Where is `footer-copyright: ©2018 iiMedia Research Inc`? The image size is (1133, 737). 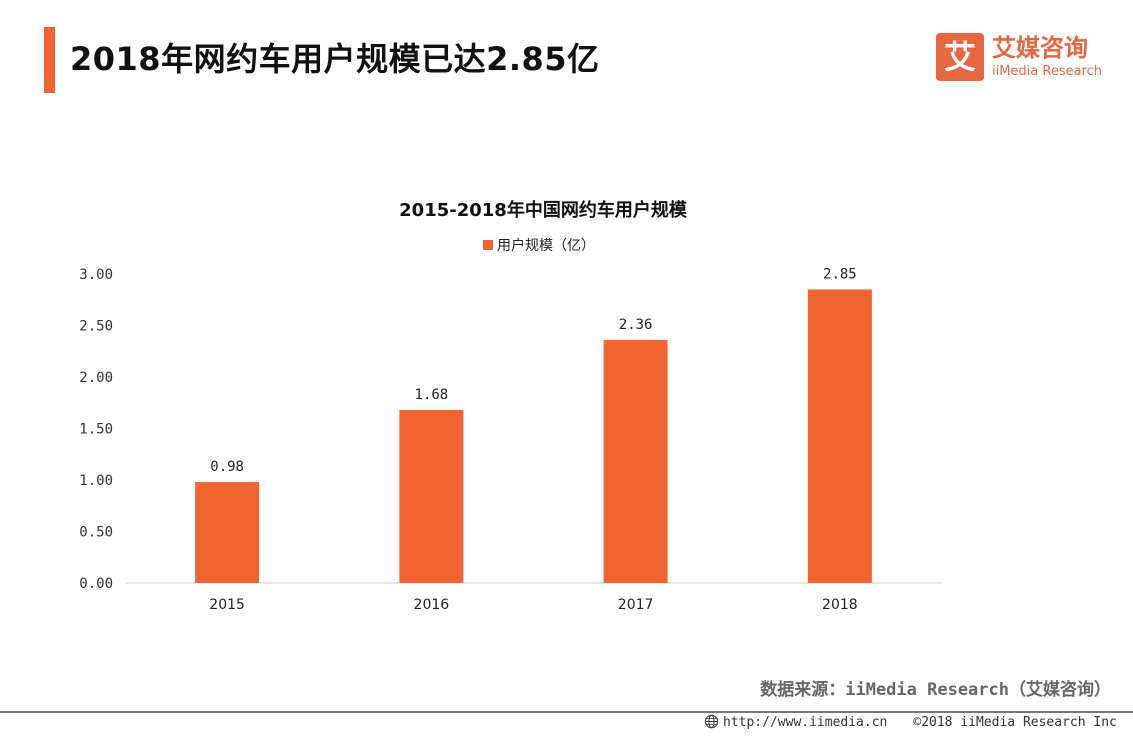 footer-copyright: ©2018 iiMedia Research Inc is located at coordinates (1015, 722).